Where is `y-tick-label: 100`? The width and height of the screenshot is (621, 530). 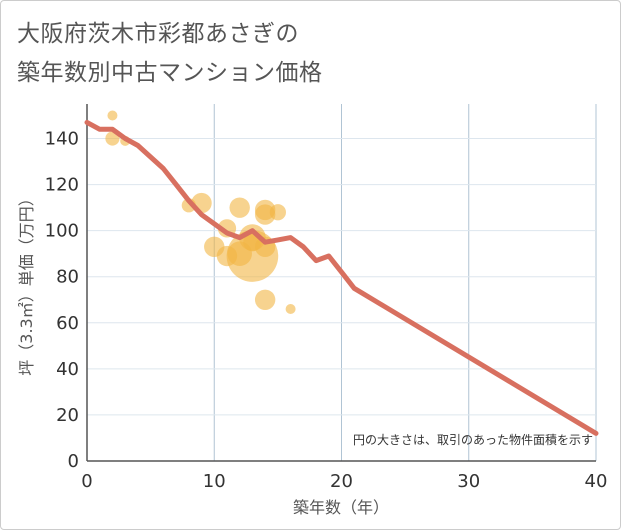
y-tick-label: 100 is located at coordinates (62, 231).